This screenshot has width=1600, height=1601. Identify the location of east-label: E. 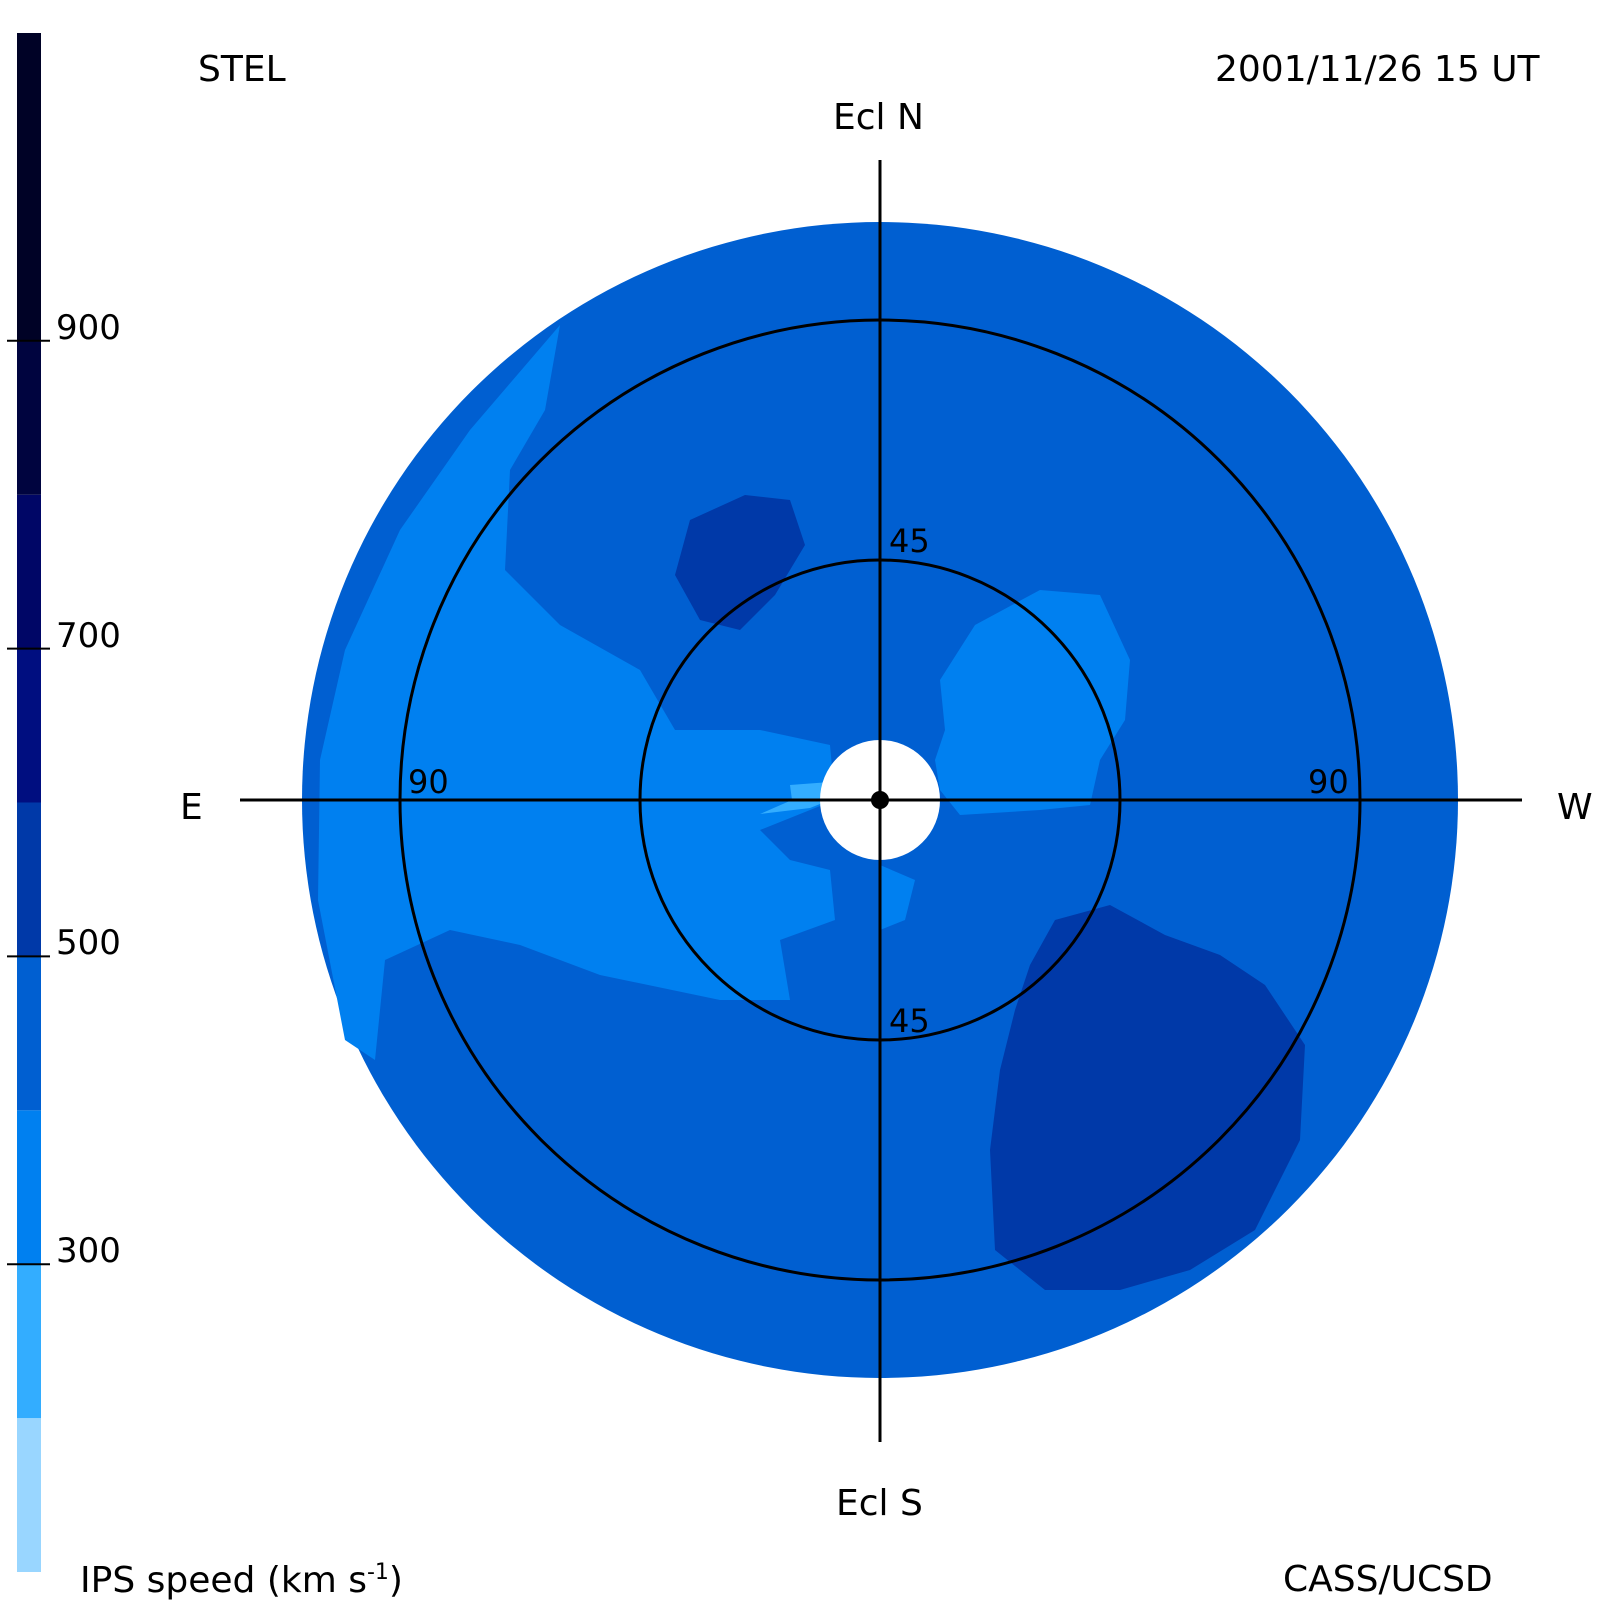
(191, 807).